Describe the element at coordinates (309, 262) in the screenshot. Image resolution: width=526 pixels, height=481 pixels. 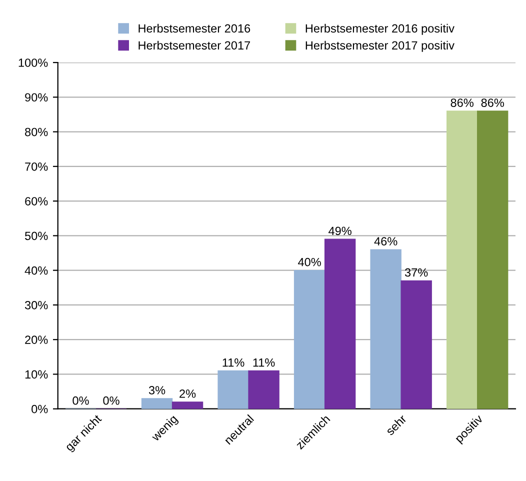
I see `data-label: 40%` at that location.